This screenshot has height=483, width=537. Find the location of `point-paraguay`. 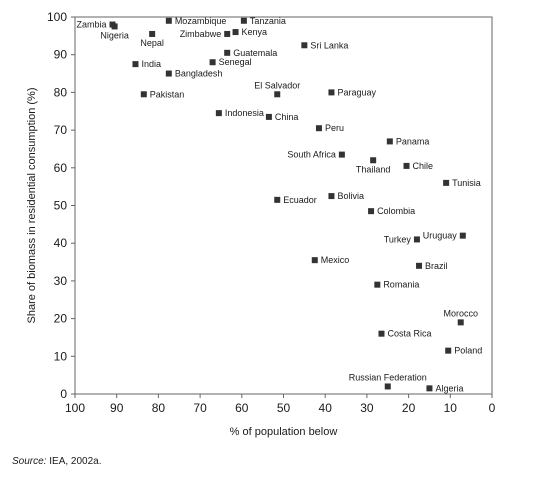

point-paraguay is located at coordinates (331, 92).